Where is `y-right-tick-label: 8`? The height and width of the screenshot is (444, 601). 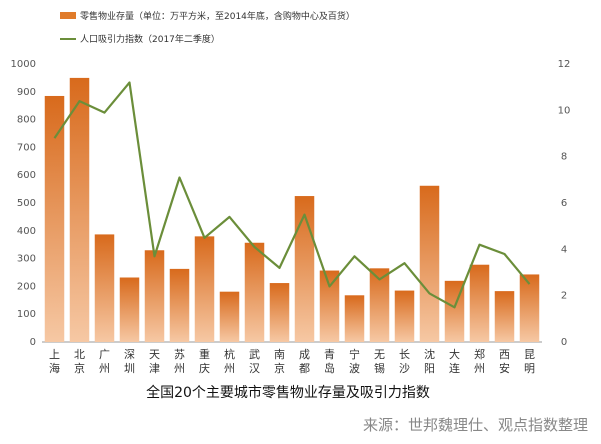
y-right-tick-label: 8 is located at coordinates (564, 157).